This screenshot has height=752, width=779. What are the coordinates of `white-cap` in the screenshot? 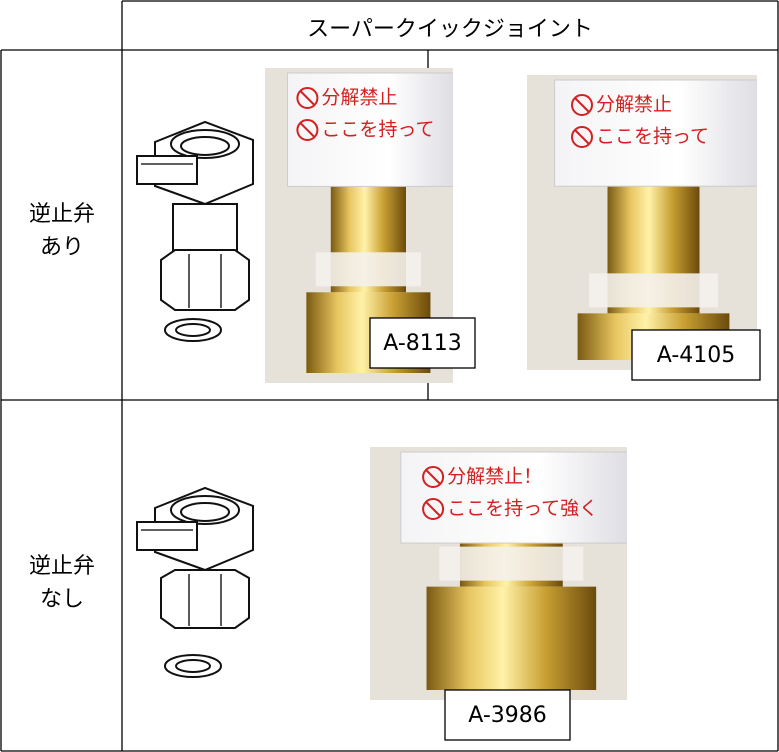 It's located at (513, 497).